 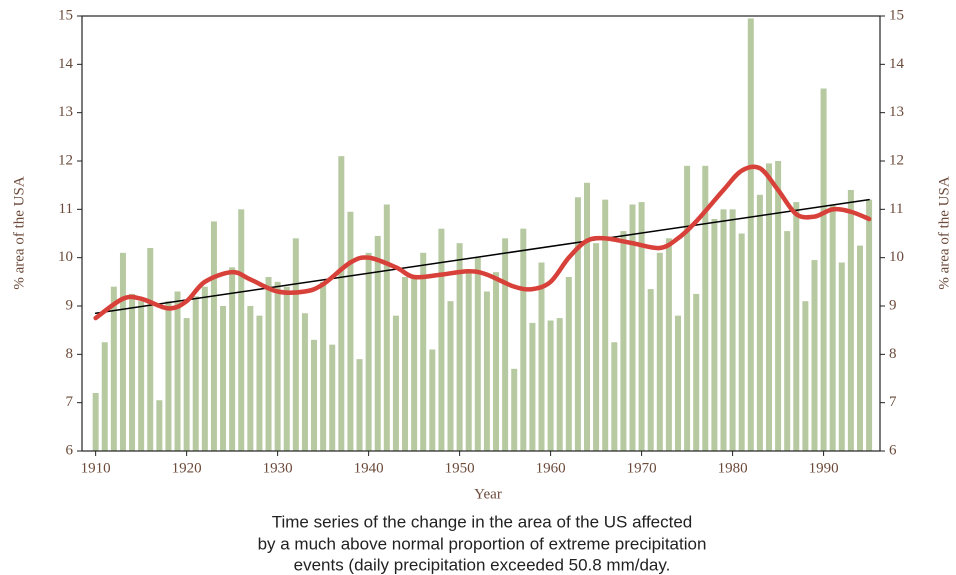 I want to click on y2-tick-label: 8, so click(x=893, y=354).